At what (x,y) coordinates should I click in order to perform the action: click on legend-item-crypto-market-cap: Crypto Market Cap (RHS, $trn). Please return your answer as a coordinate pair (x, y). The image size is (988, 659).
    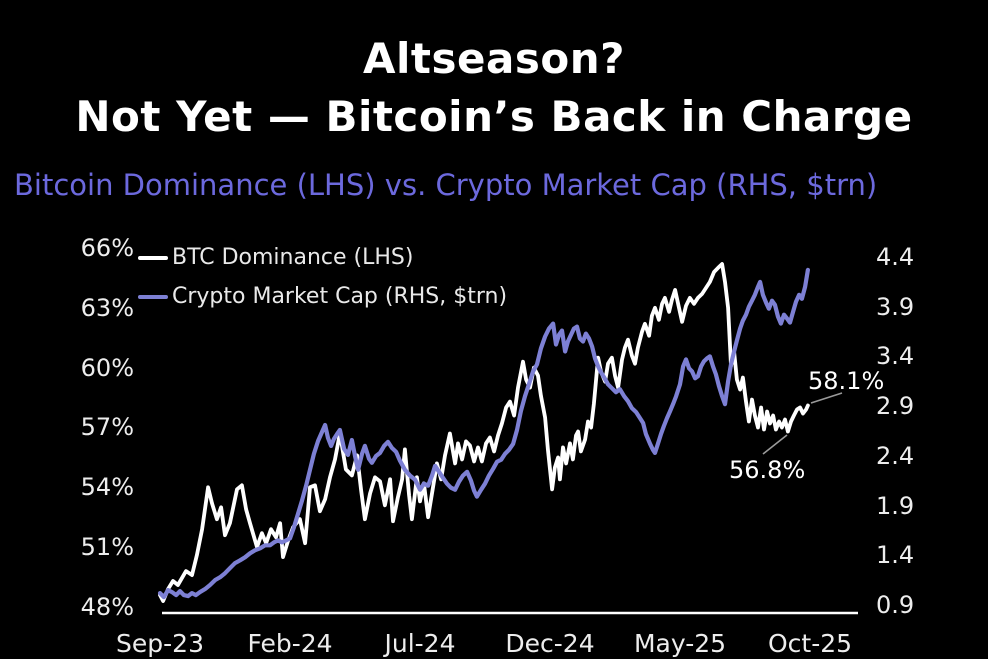
    Looking at the image, I should click on (322, 296).